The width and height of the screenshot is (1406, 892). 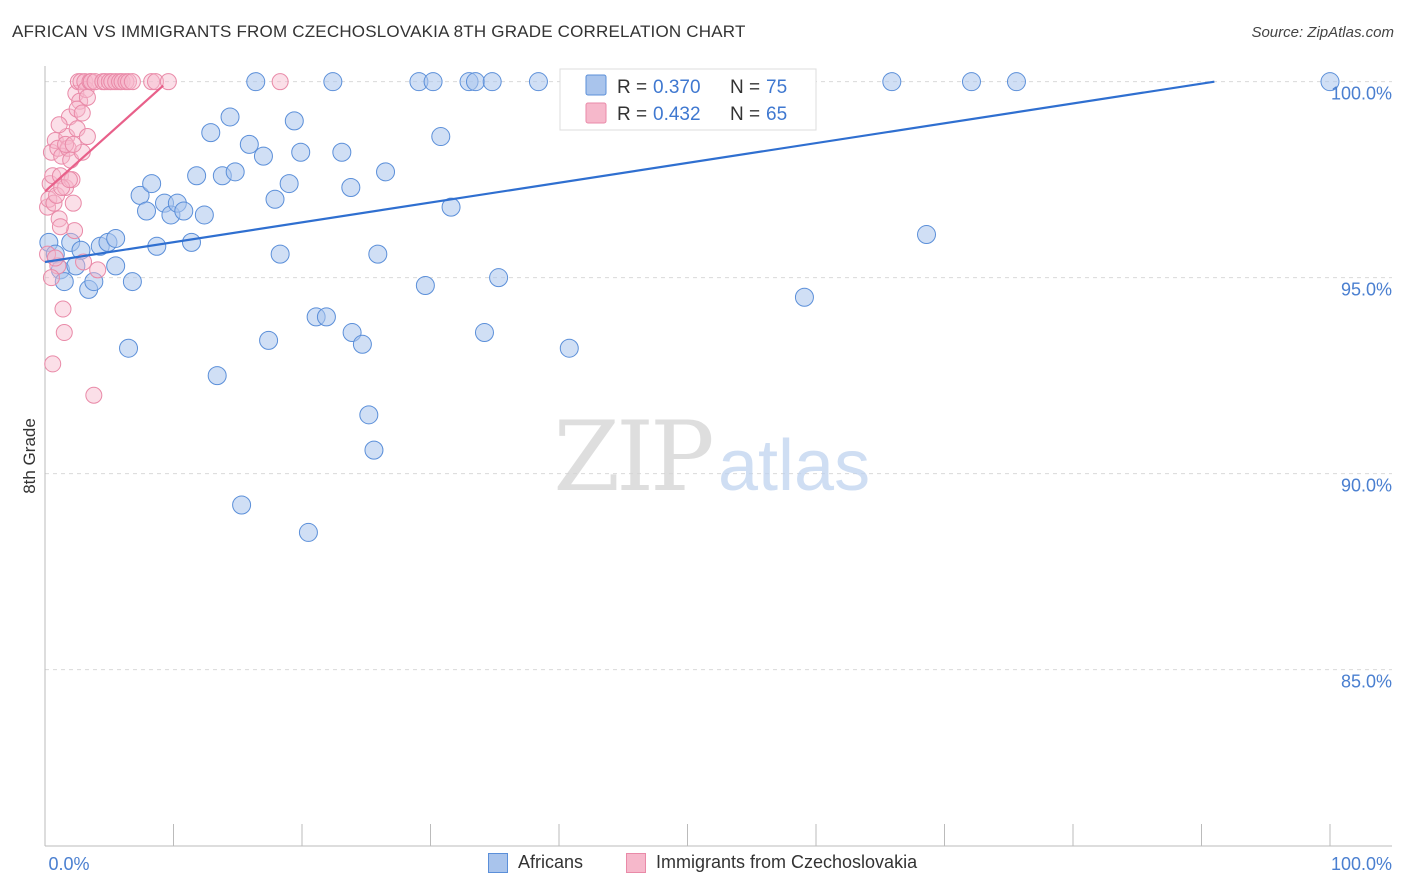 I want to click on legend-label-africans: Africans, so click(x=551, y=862).